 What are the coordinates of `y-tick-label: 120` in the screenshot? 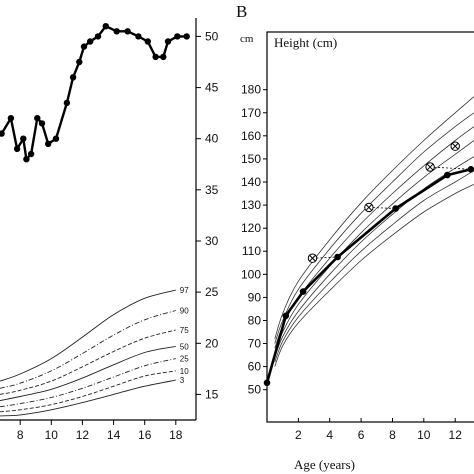 It's located at (251, 228).